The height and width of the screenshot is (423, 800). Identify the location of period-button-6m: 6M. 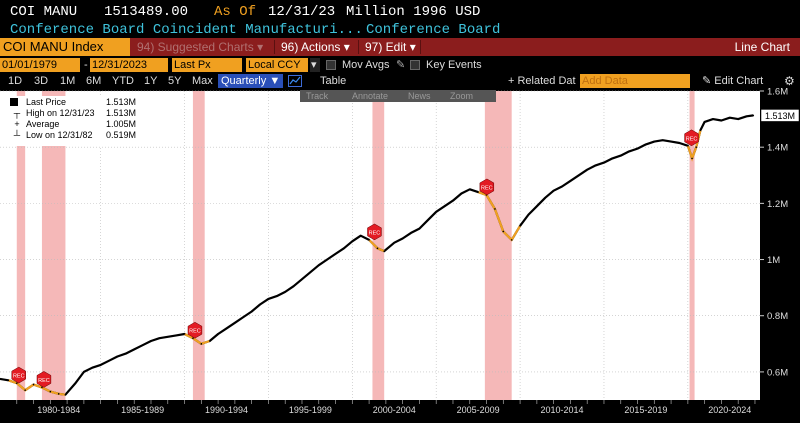
(94, 81).